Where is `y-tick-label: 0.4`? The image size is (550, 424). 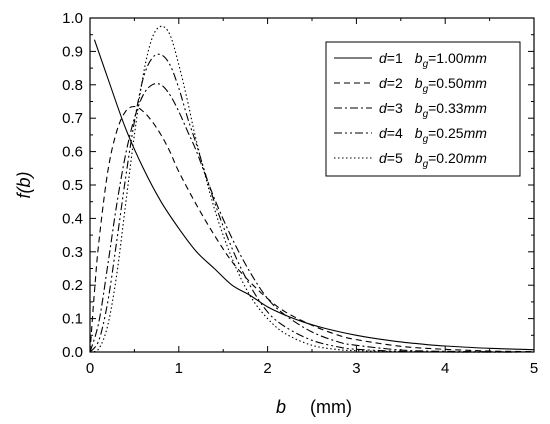
y-tick-label: 0.4 is located at coordinates (72, 218).